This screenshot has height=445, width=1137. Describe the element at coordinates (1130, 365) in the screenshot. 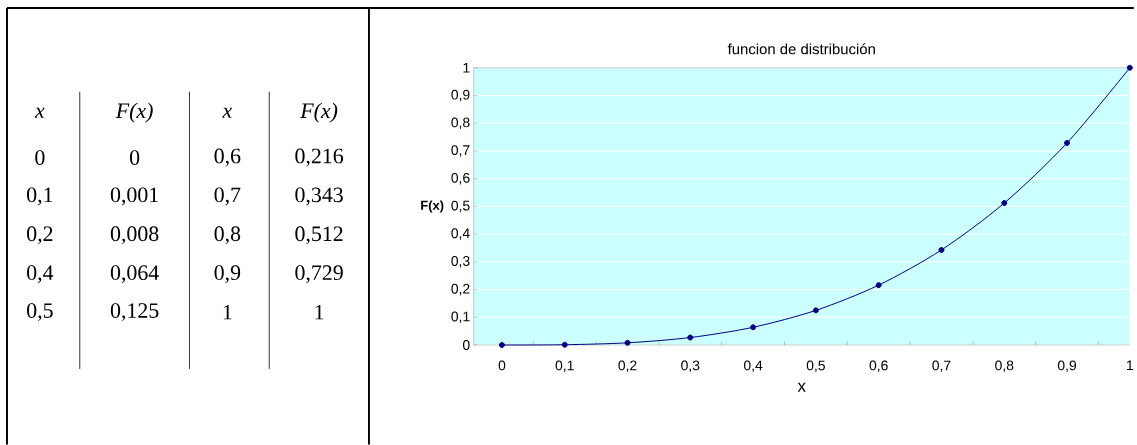

I see `x-tick-label: 1` at that location.